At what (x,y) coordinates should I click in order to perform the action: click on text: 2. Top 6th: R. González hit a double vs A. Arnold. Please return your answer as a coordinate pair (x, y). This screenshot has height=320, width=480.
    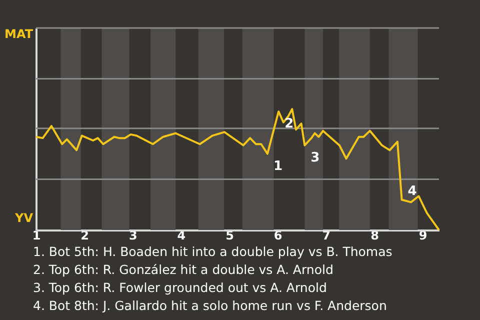
    Looking at the image, I should click on (183, 269).